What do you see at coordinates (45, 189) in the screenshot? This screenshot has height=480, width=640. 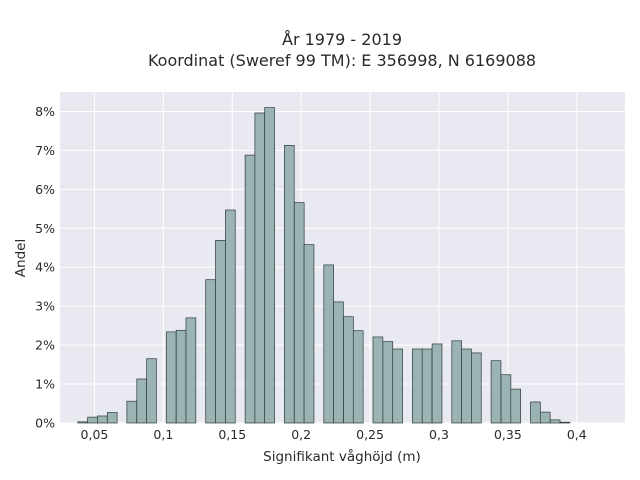 I see `y-tick-label: 6%` at bounding box center [45, 189].